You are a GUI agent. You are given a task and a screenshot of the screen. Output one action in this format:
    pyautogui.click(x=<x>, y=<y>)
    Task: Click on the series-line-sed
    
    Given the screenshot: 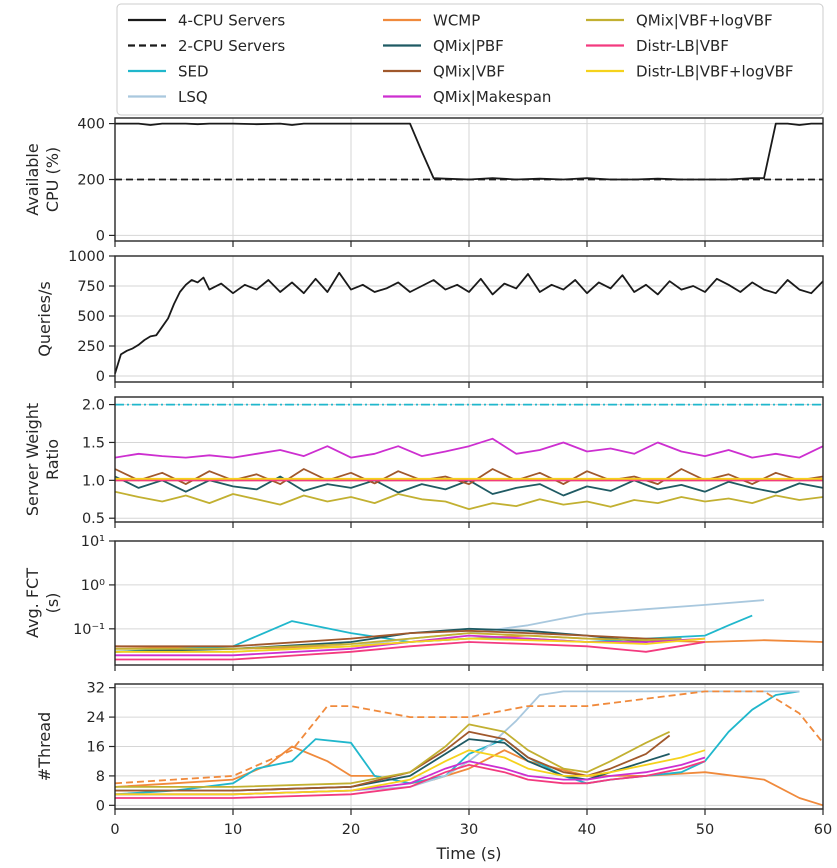 What is the action you would take?
    pyautogui.click(x=457, y=743)
    